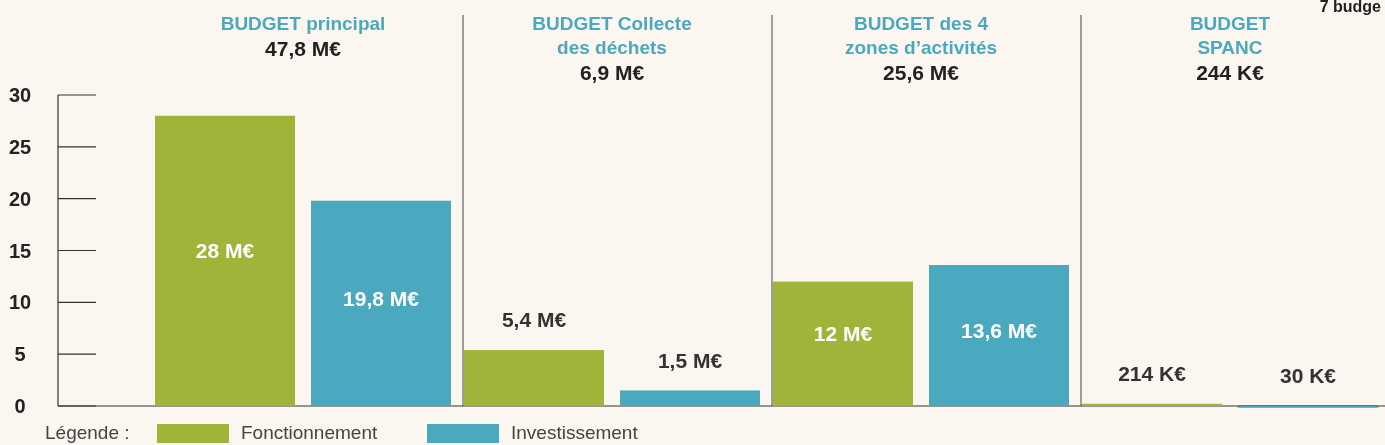  I want to click on y-tick-label: 15, so click(20, 250).